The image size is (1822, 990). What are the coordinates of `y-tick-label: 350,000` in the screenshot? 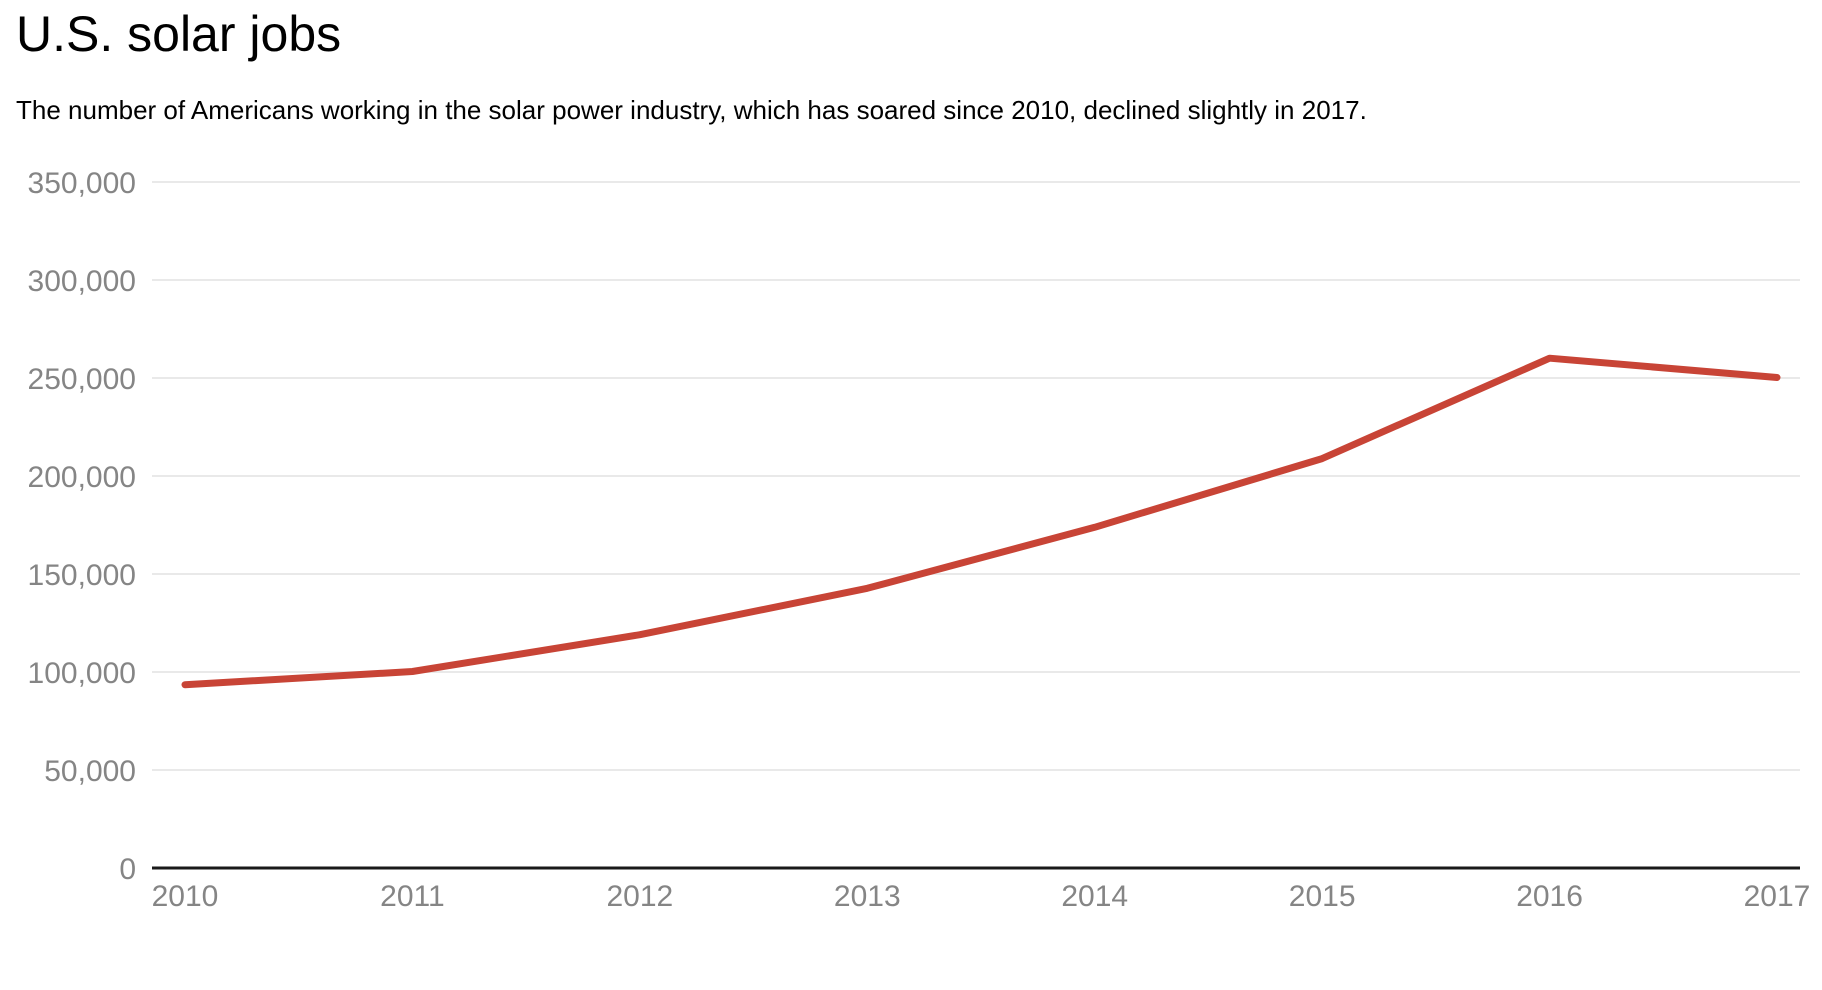 It's located at (82, 183).